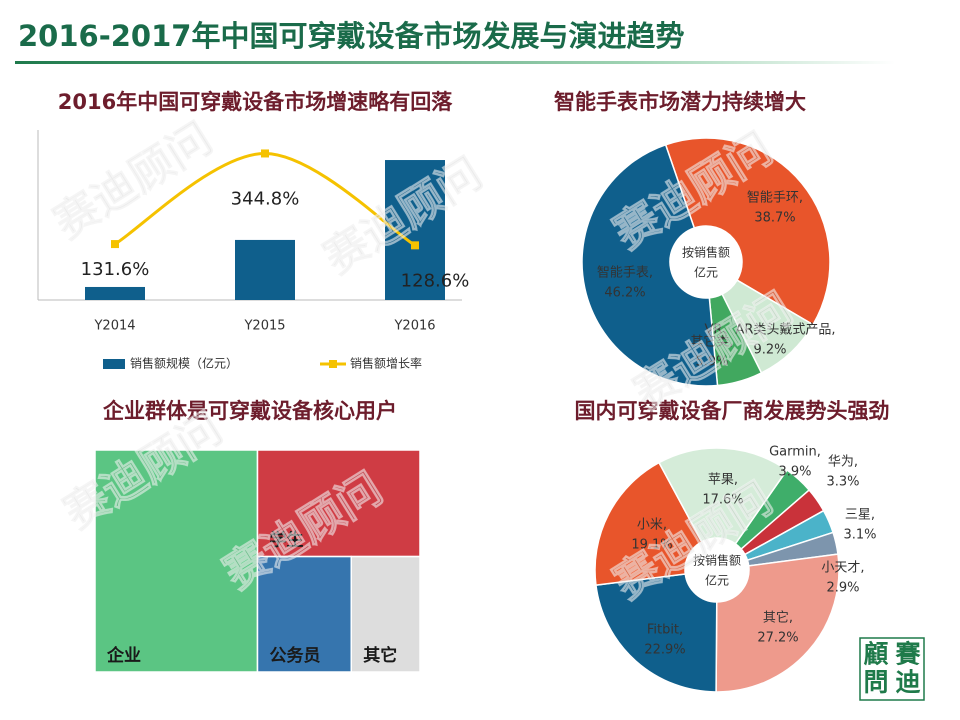 The width and height of the screenshot is (960, 720). I want to click on x-tick-label: Y2014, so click(114, 326).